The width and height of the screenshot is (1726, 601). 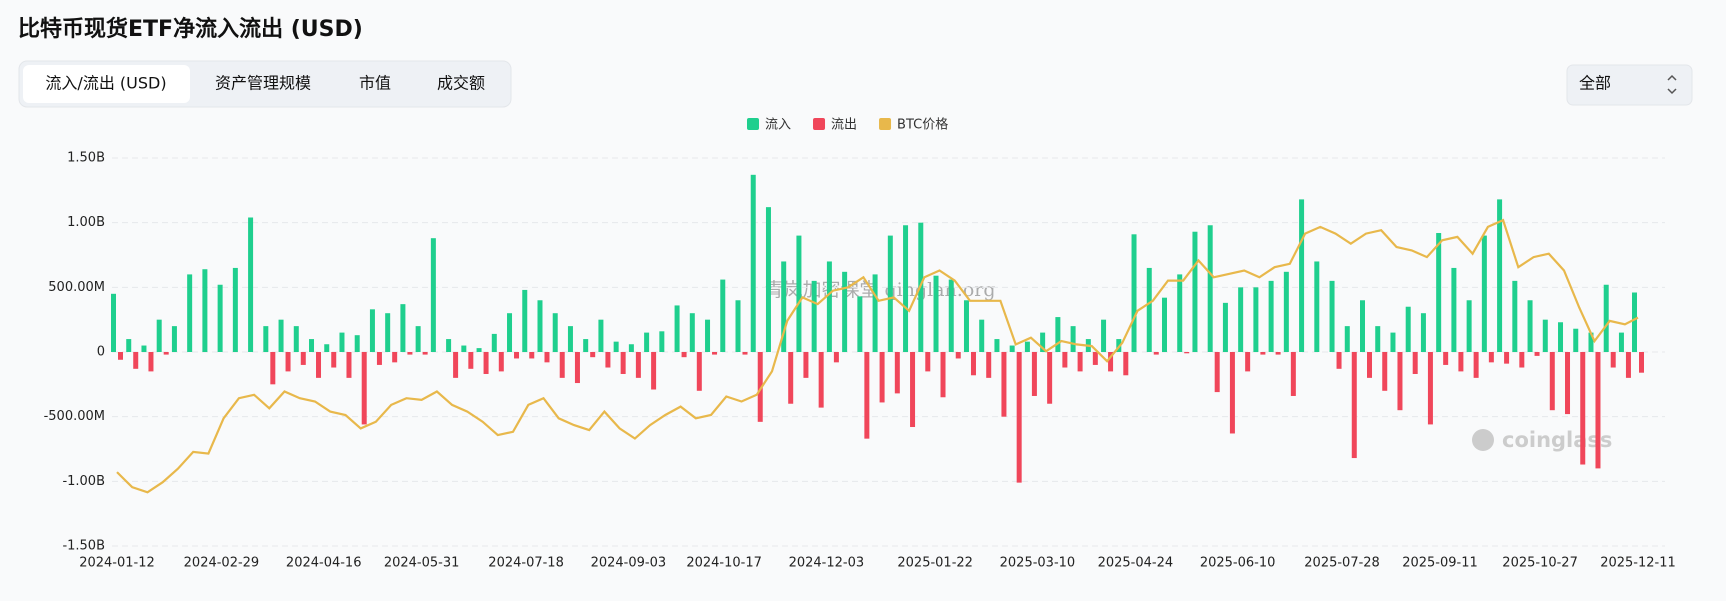 I want to click on tab: 流入/流出 (USD), so click(x=105, y=83).